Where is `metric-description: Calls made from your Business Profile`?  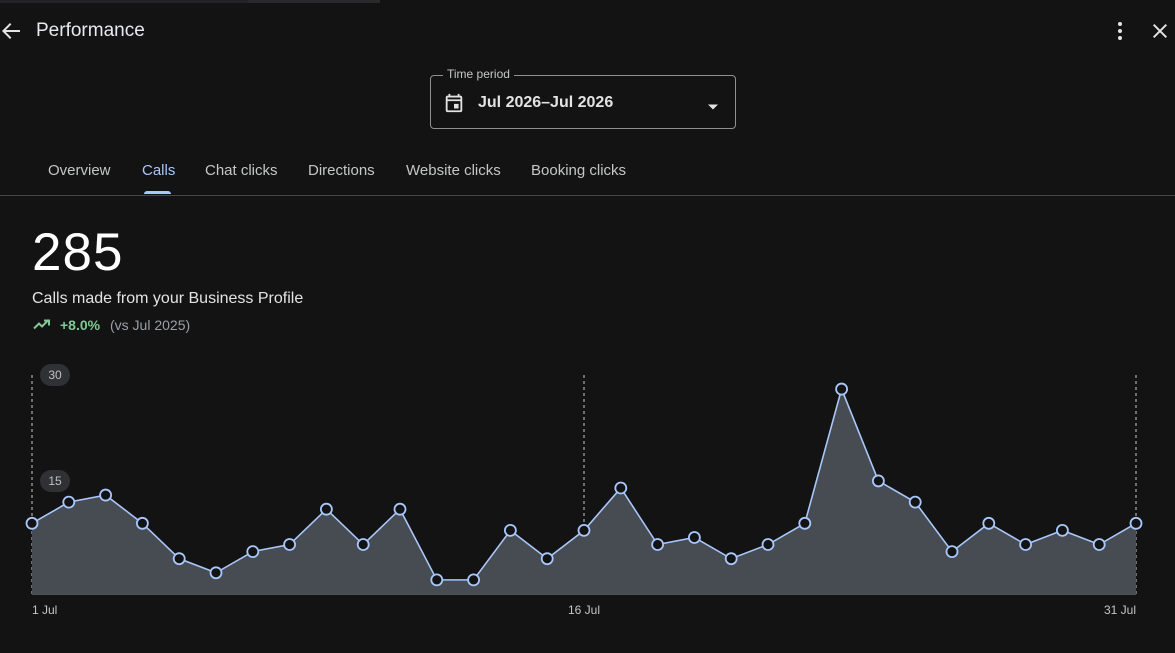 metric-description: Calls made from your Business Profile is located at coordinates (168, 298).